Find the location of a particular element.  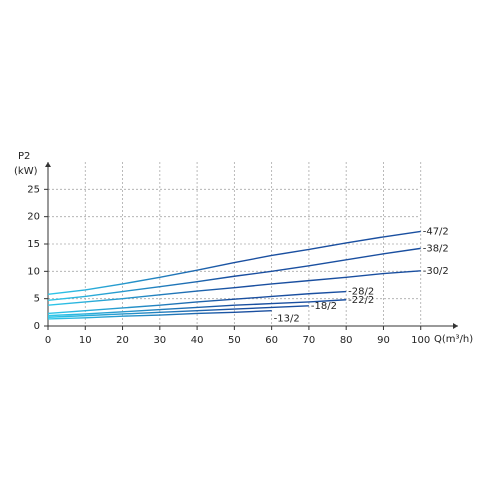

x-tick-label: 40 is located at coordinates (197, 340).